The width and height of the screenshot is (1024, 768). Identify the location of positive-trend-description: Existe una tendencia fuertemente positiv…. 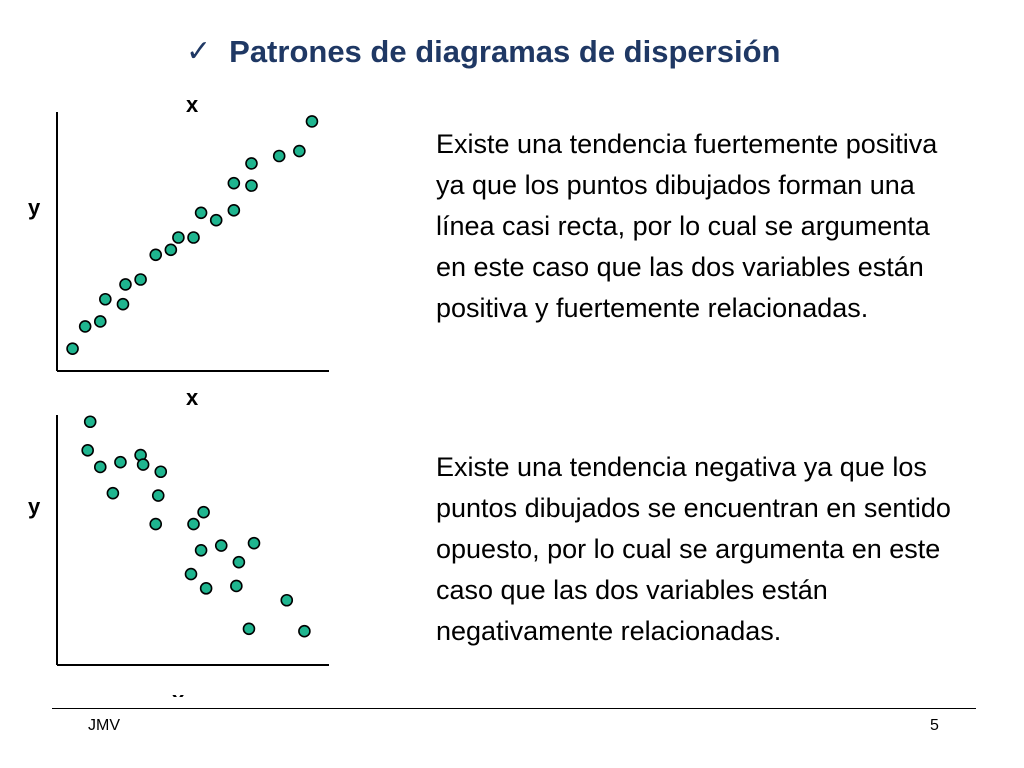
(687, 226).